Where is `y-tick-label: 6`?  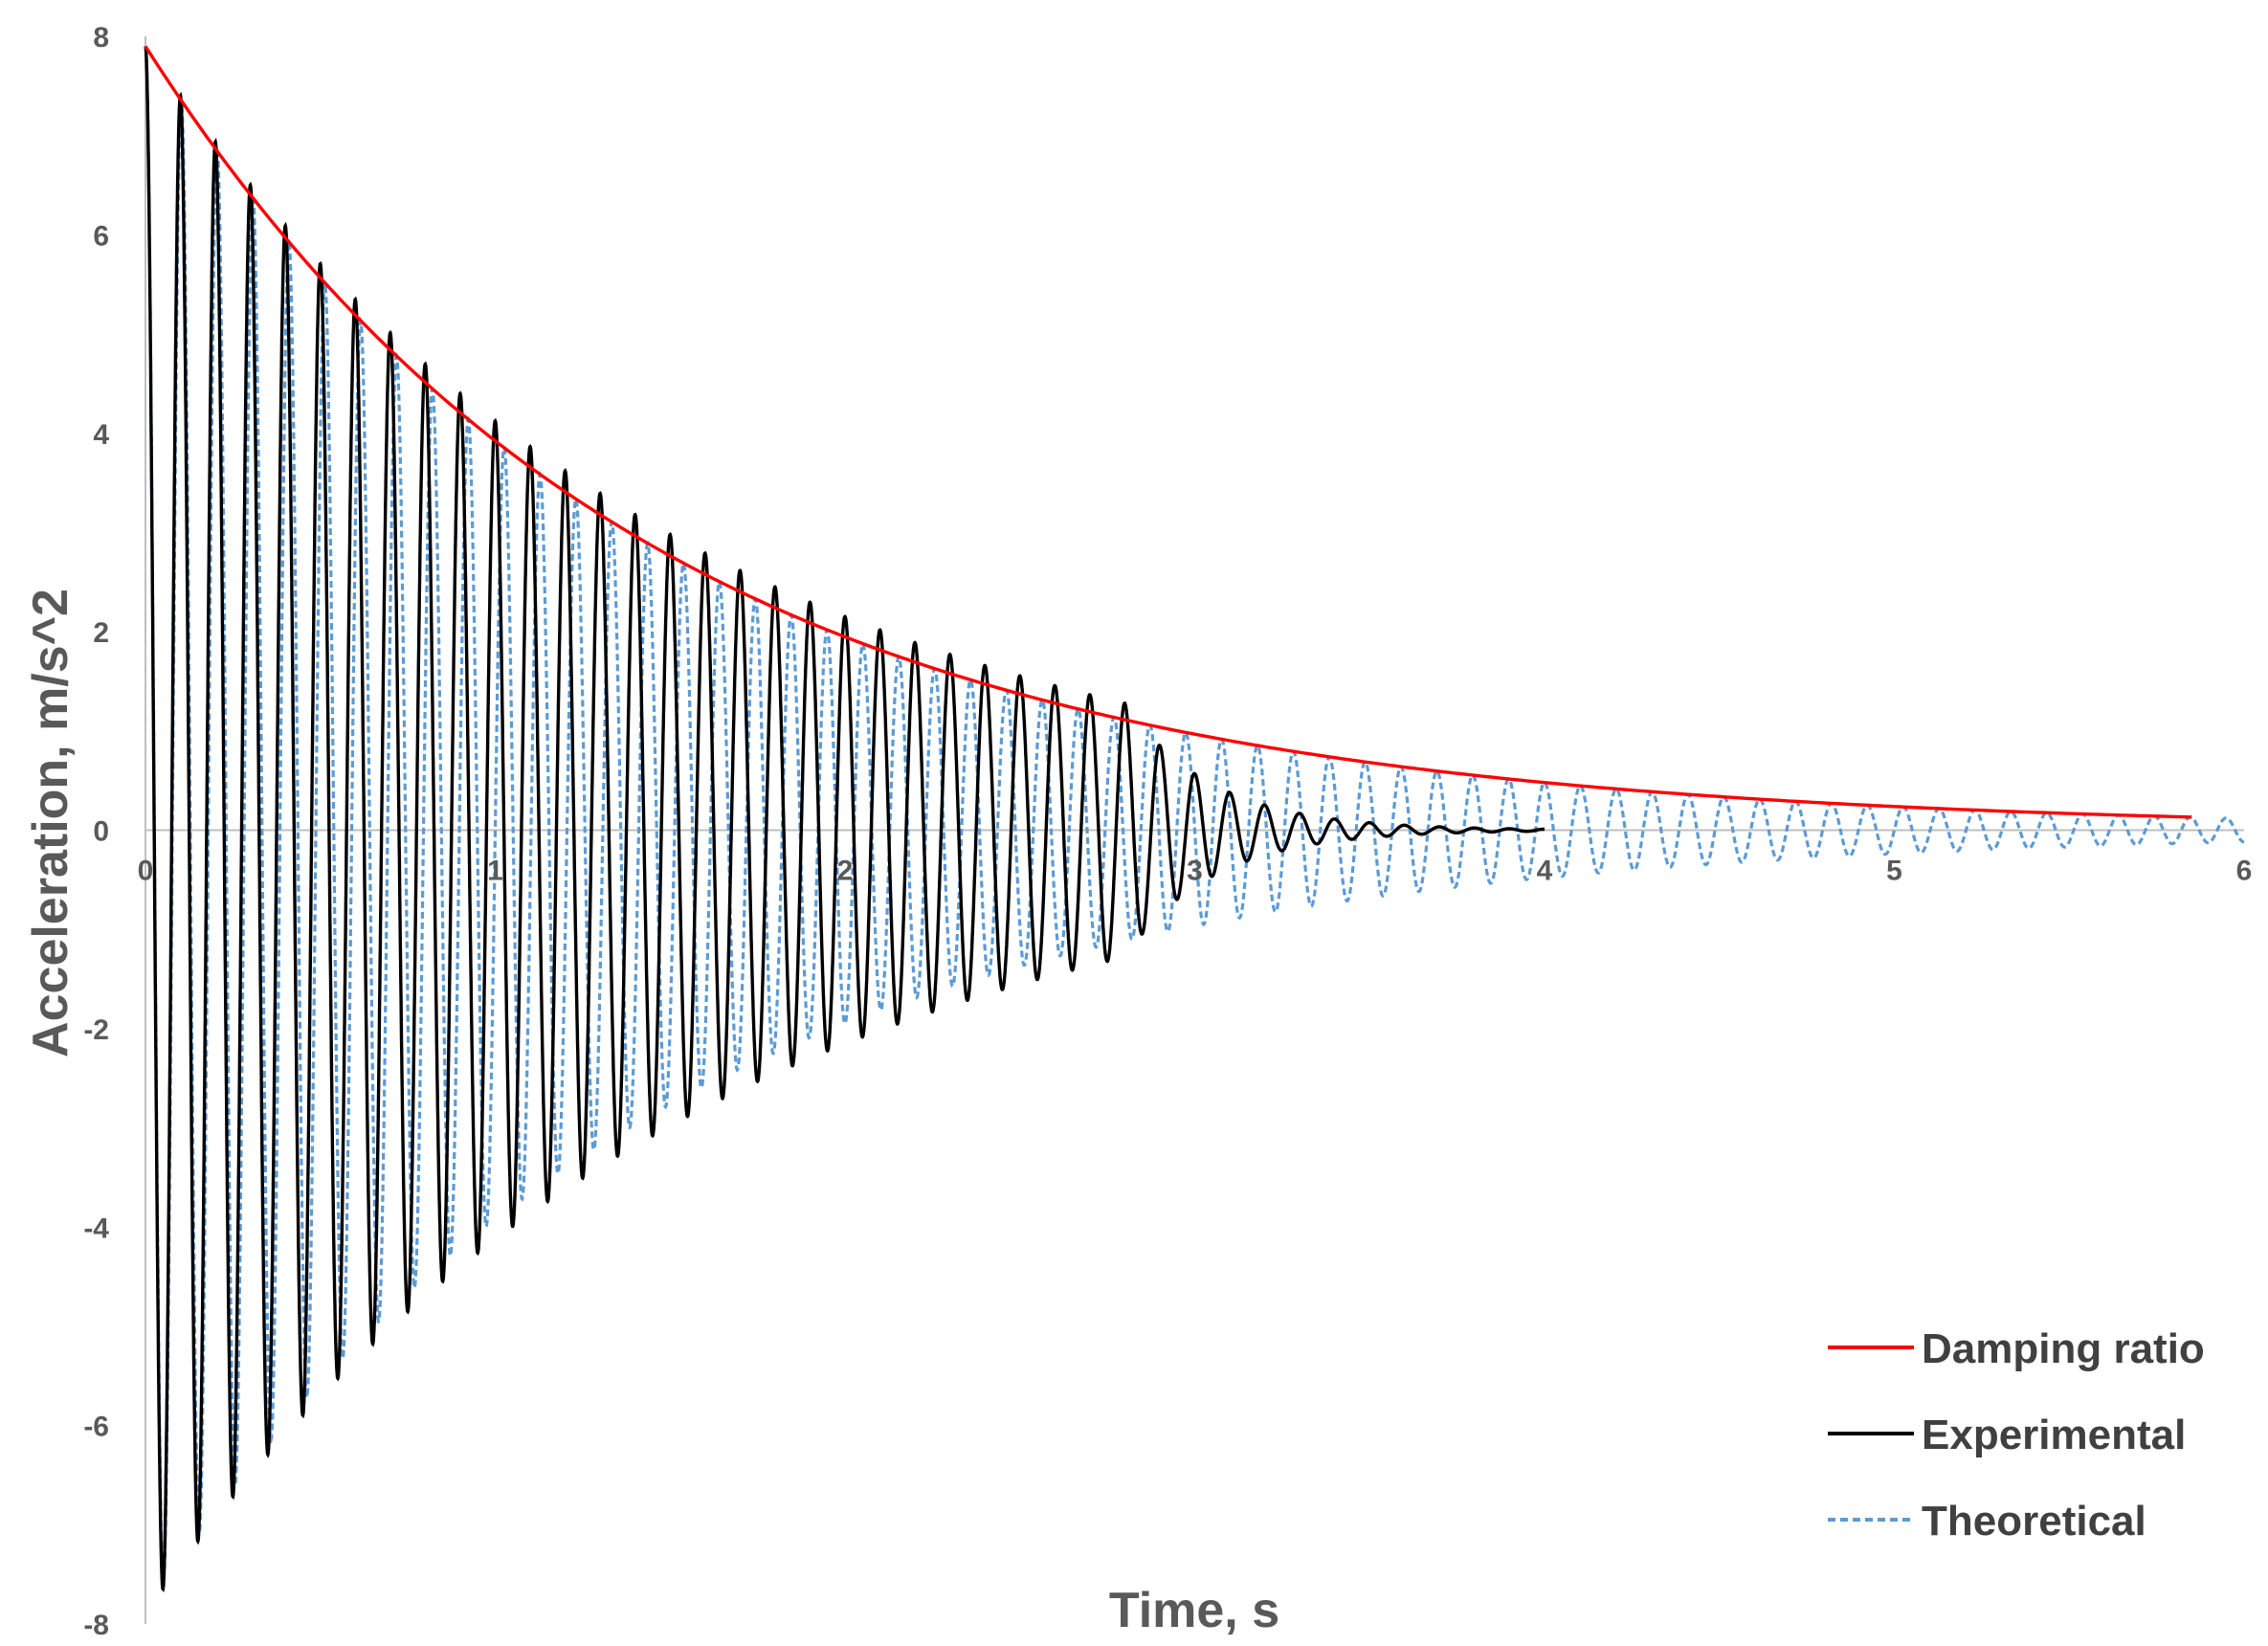 y-tick-label: 6 is located at coordinates (101, 236).